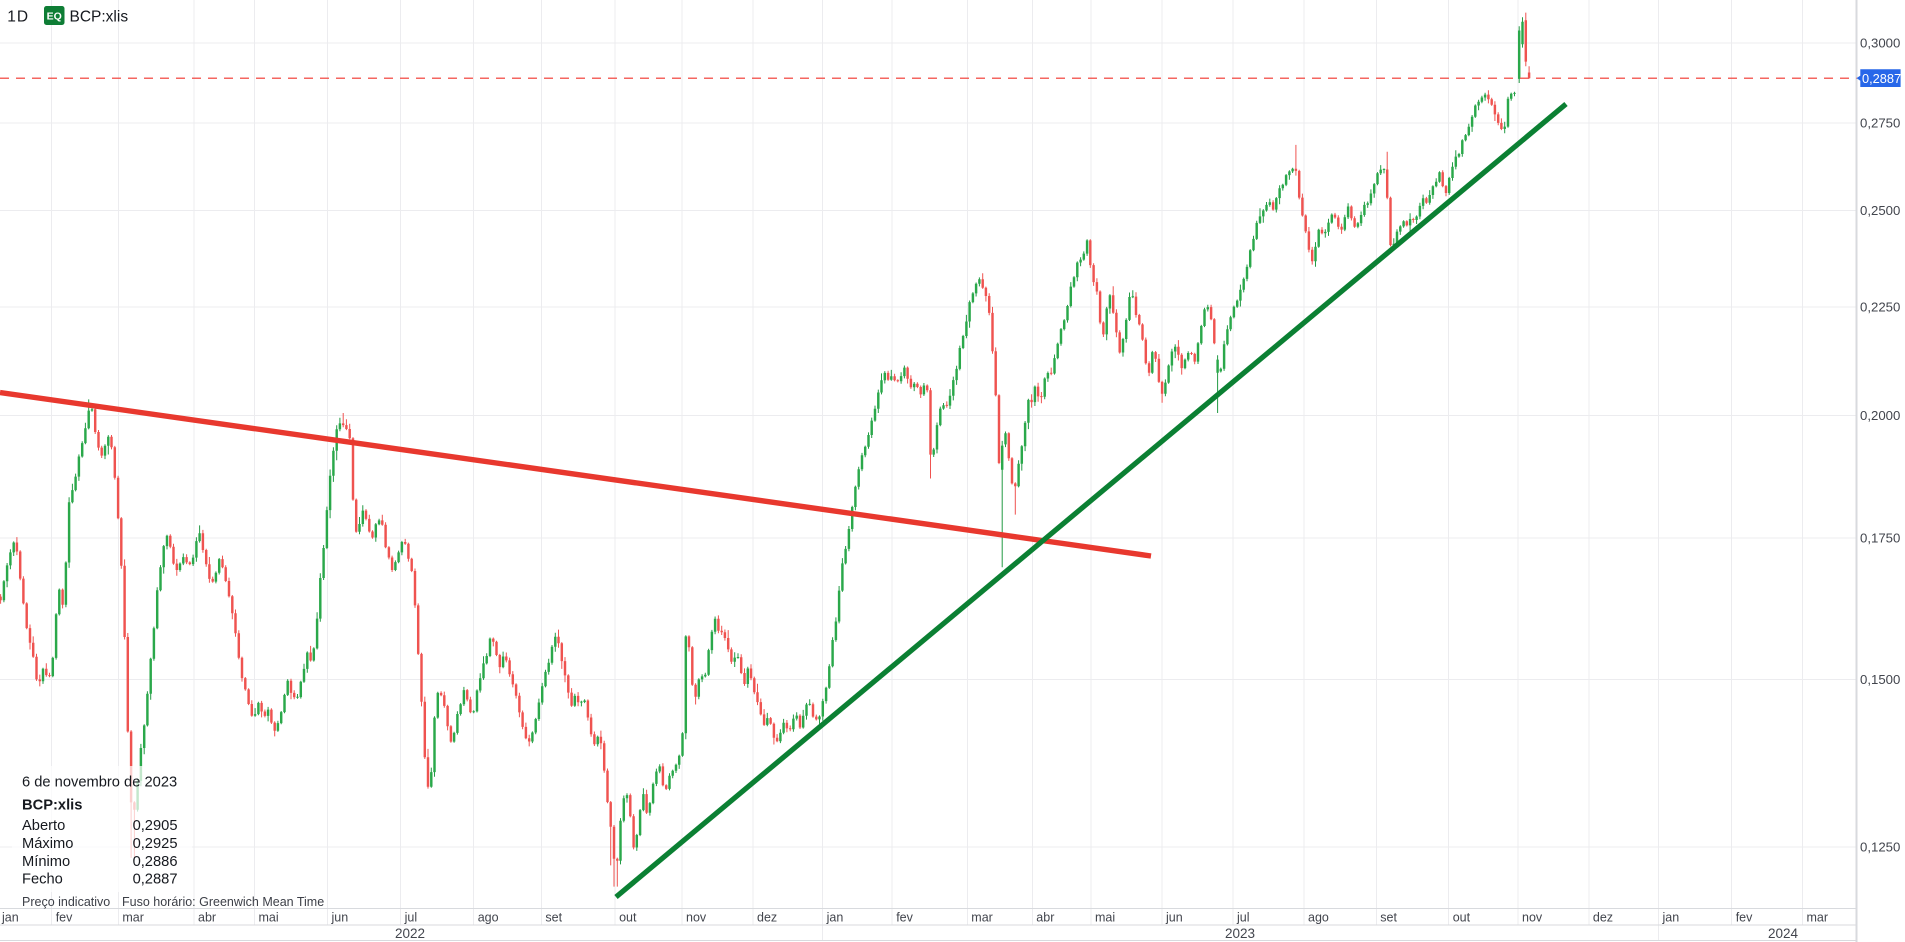  Describe the element at coordinates (155, 844) in the screenshot. I see `svg-text: 0,2925` at that location.